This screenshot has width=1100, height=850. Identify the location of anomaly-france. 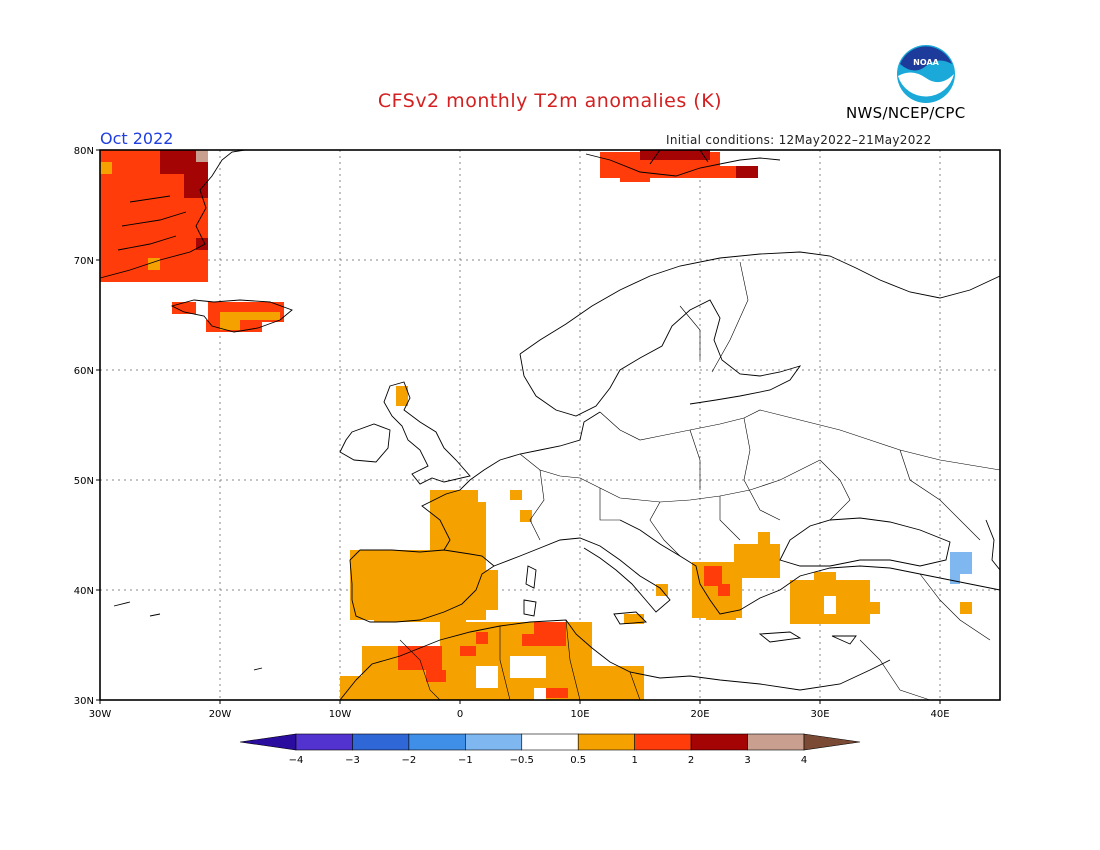
(481, 520).